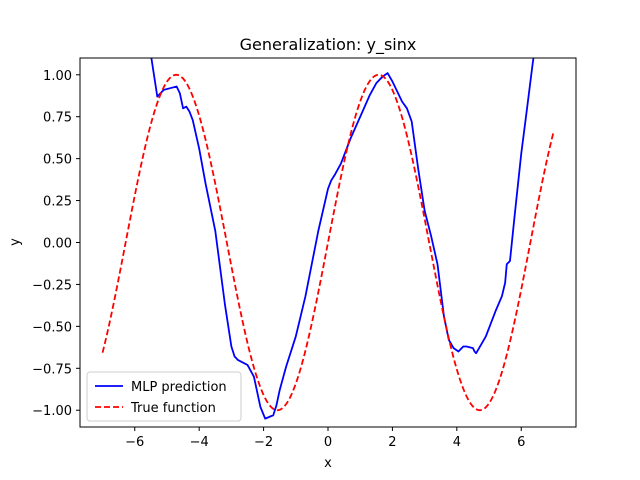 Image resolution: width=640 pixels, height=480 pixels. What do you see at coordinates (328, 463) in the screenshot?
I see `x-axis-label: x` at bounding box center [328, 463].